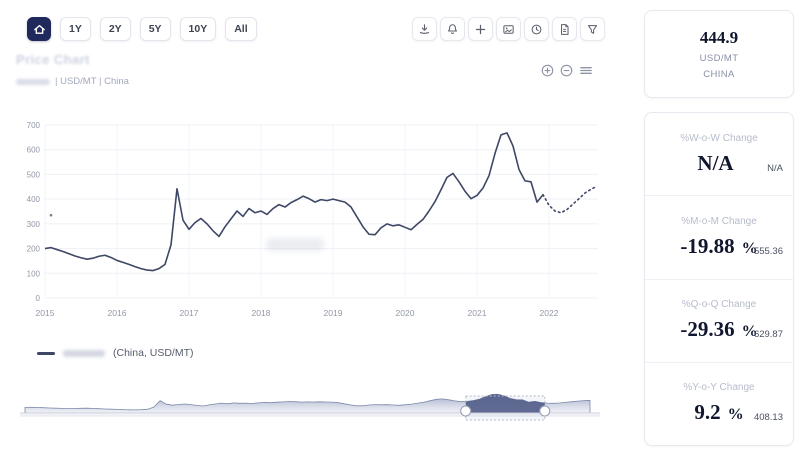  I want to click on stat-section-yoy: %Y-o-Y Change 9.2 % 408.13, so click(719, 403).